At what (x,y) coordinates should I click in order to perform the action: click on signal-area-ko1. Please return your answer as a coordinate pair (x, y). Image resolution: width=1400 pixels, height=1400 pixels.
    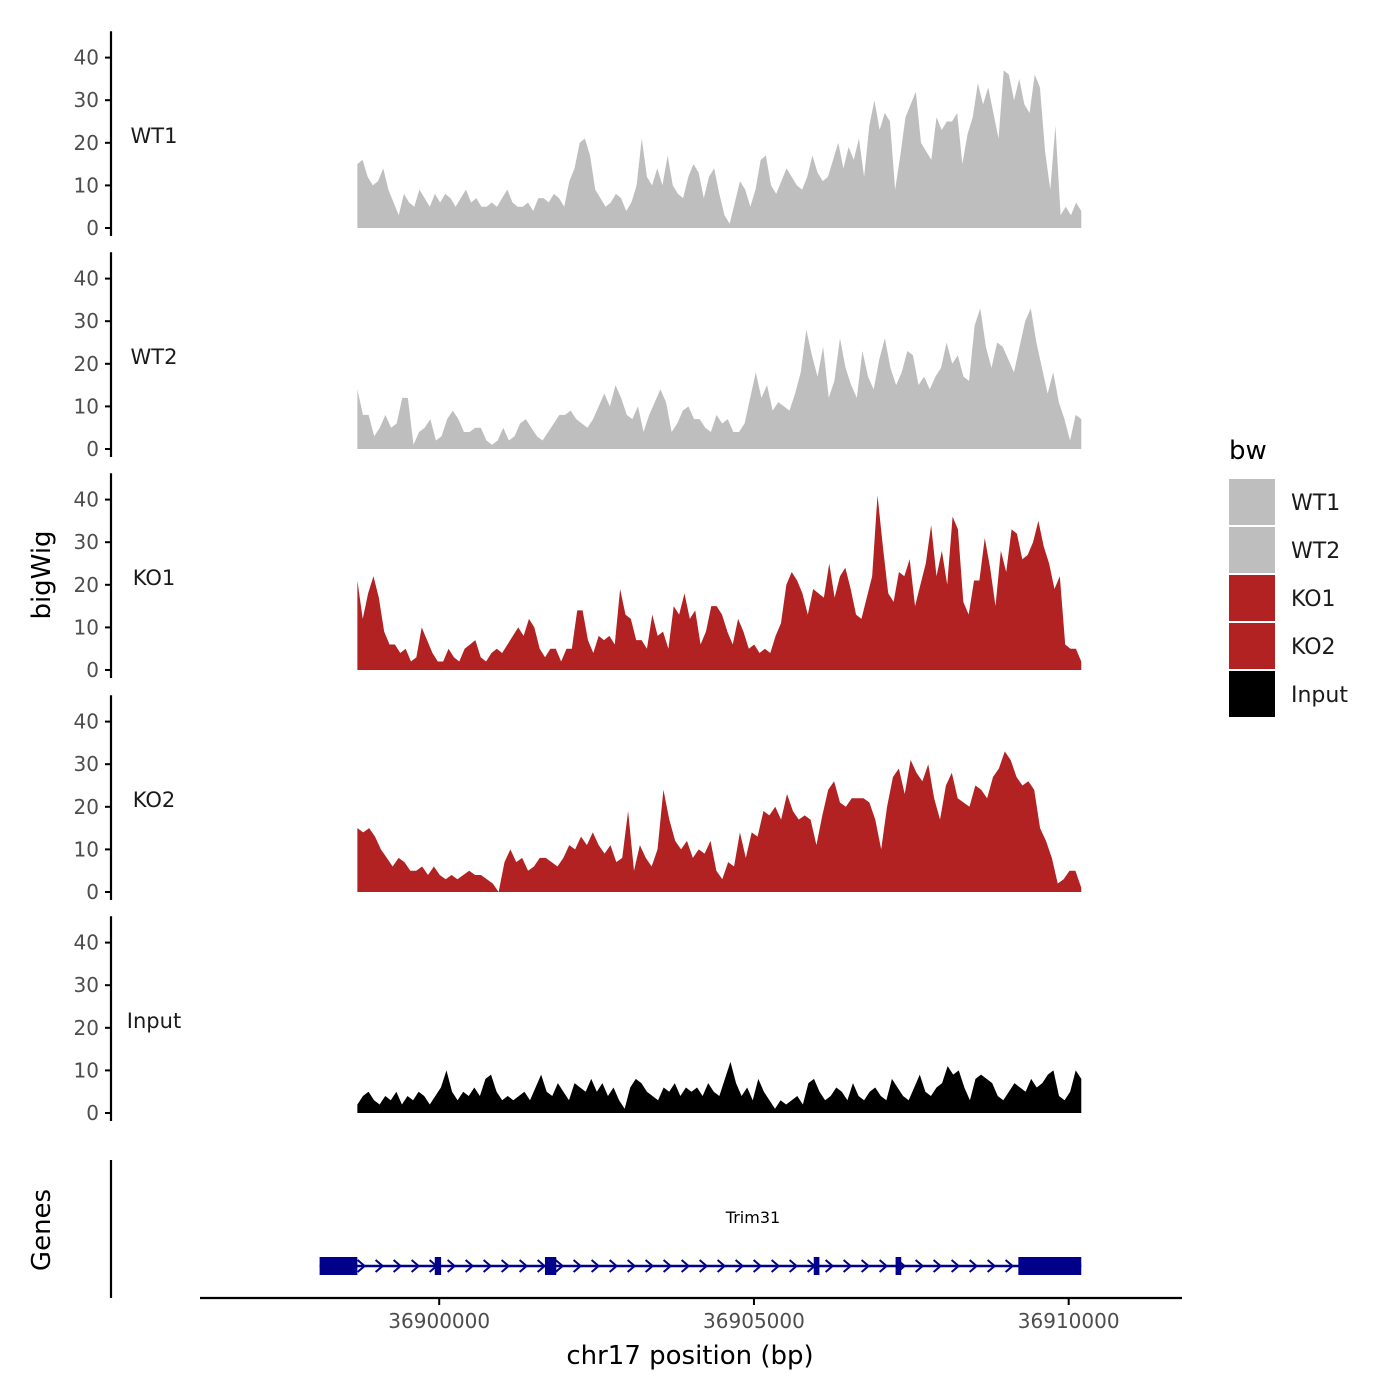
    Looking at the image, I should click on (719, 582).